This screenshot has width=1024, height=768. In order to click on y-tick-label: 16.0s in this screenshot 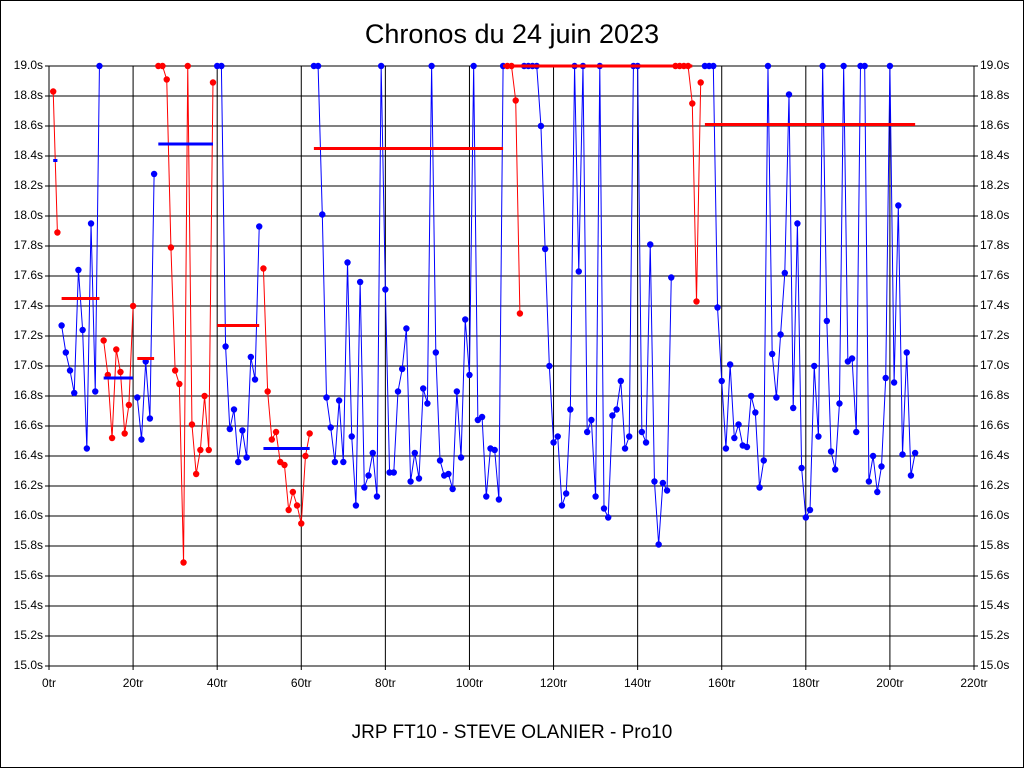, I will do `click(28, 515)`.